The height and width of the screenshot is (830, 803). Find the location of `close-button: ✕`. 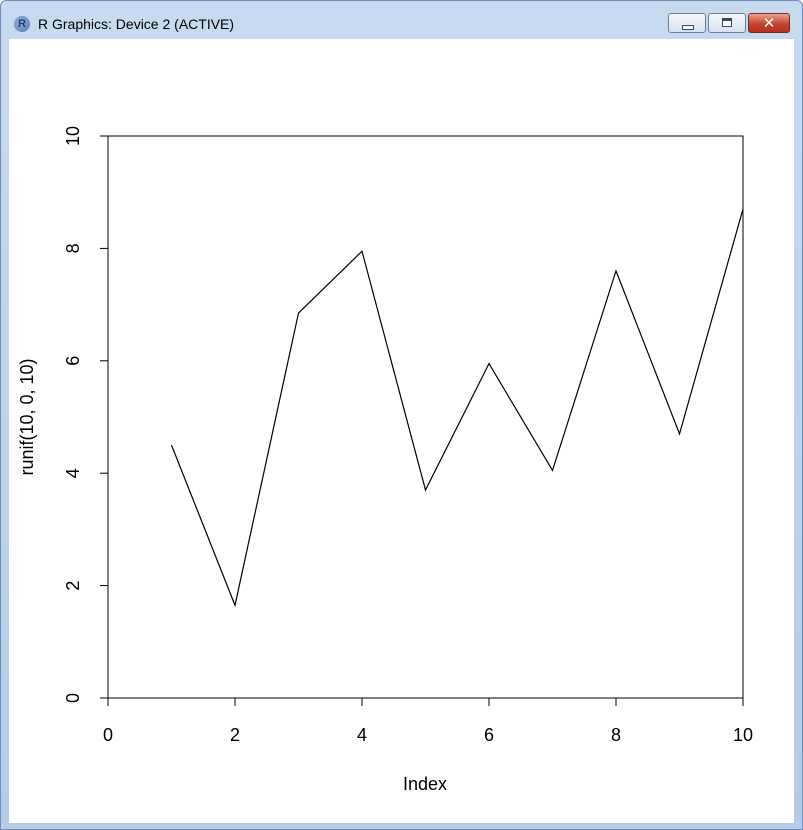

close-button: ✕ is located at coordinates (769, 23).